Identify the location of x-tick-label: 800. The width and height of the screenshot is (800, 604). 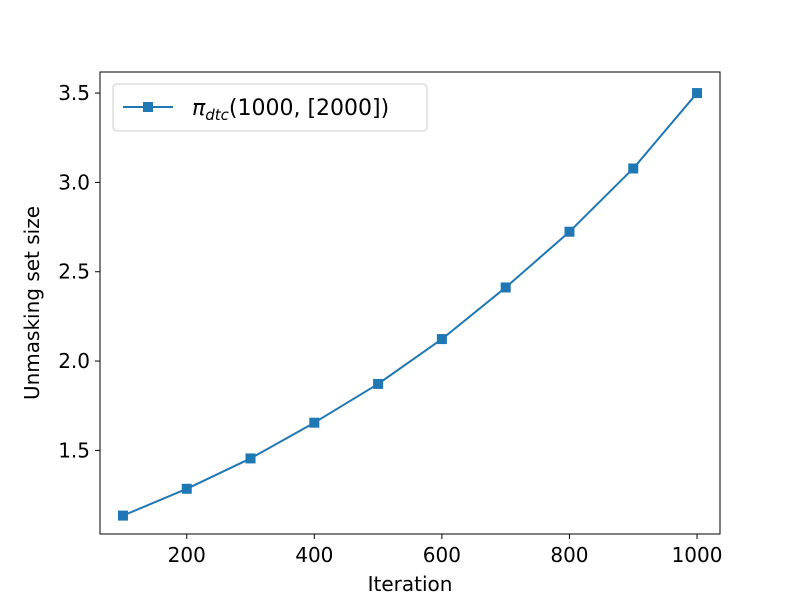
(569, 555).